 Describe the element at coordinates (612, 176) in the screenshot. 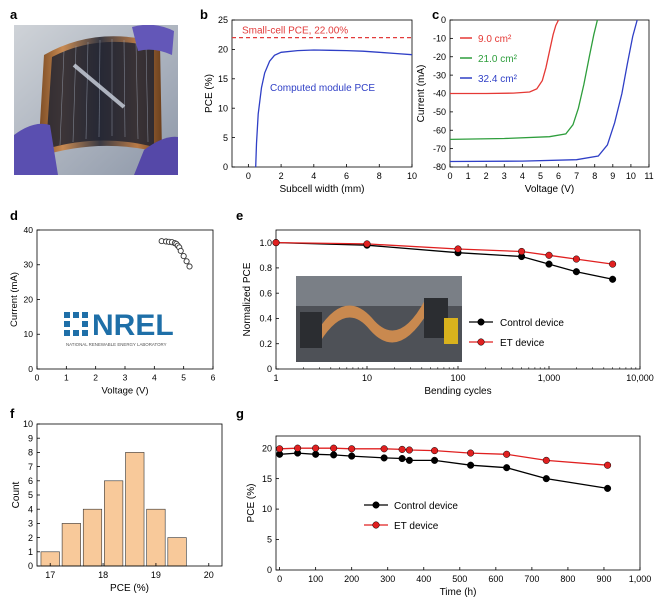

I see `x-tick-label: 9` at that location.